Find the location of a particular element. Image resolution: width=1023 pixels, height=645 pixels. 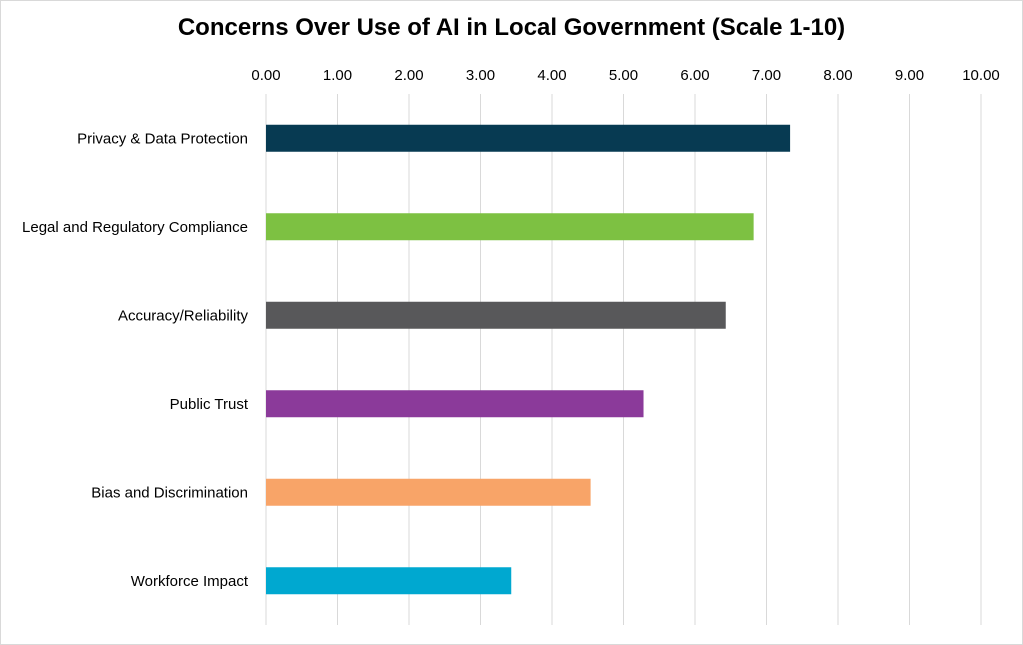

category-label: Bias and Discrimination is located at coordinates (169, 492).